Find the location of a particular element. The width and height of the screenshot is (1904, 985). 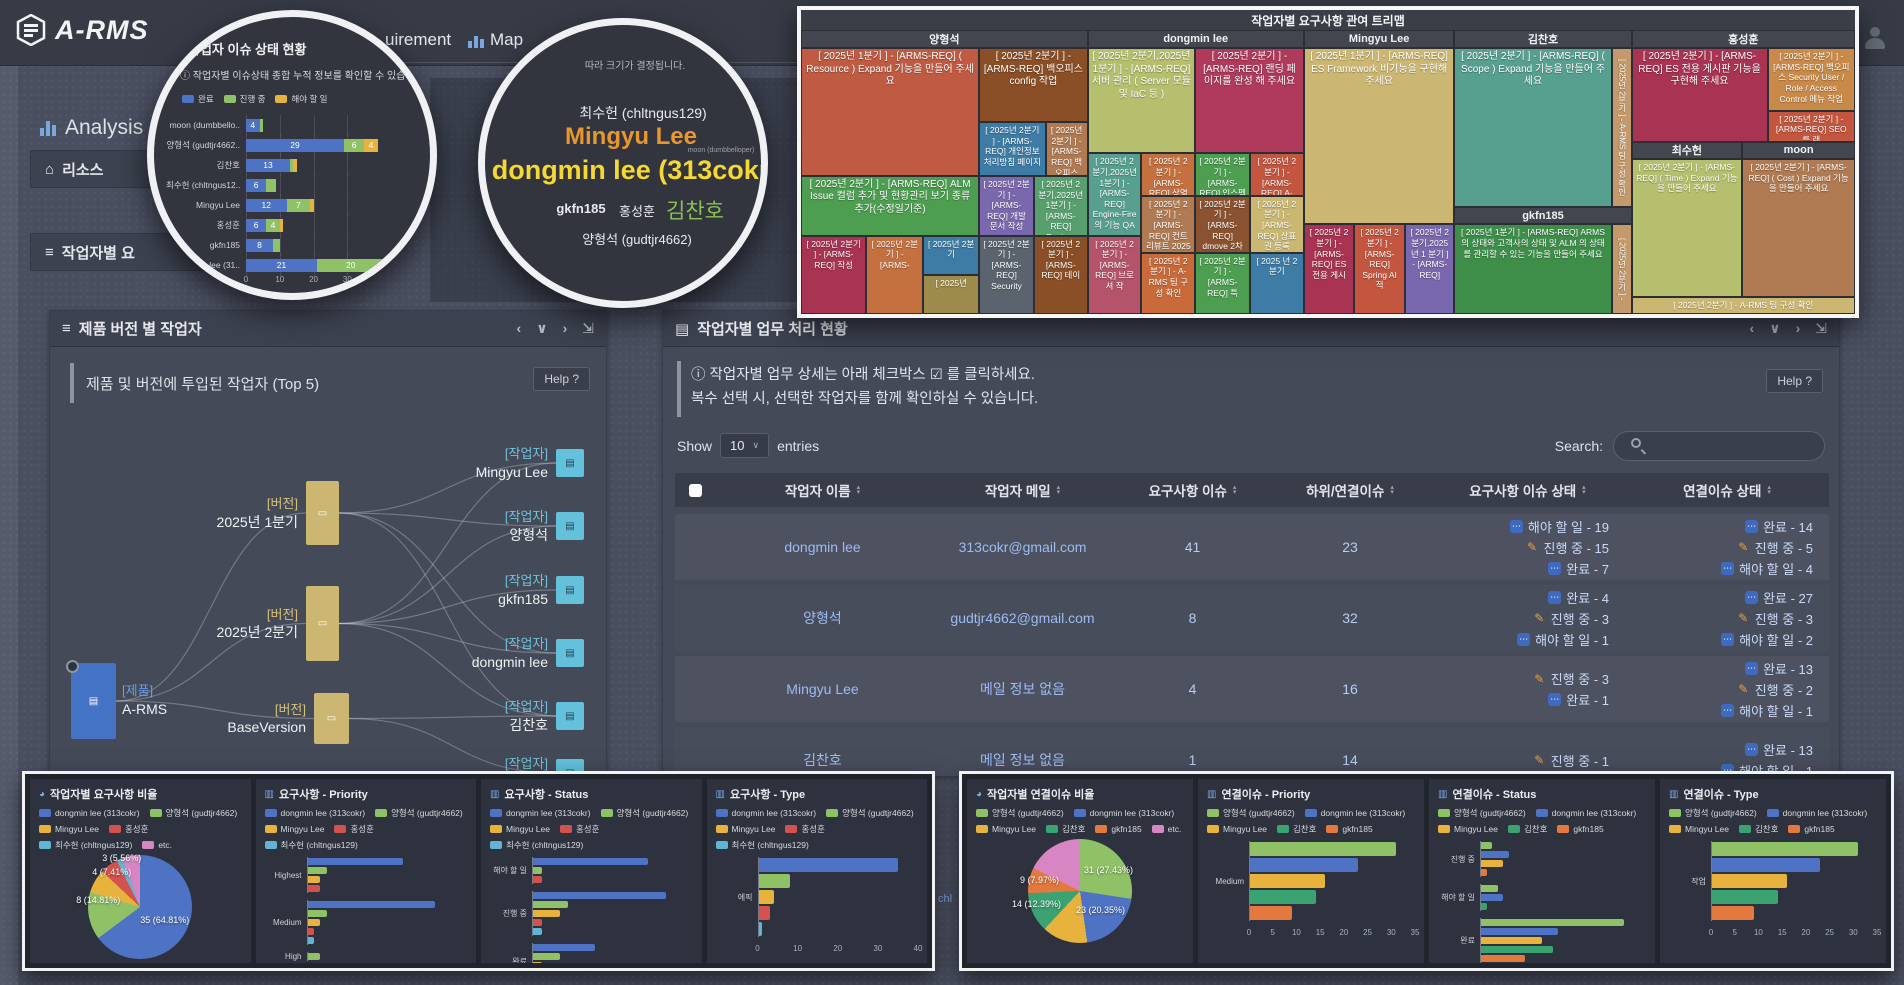

treemap-cell: [ 2025년 2분기 ] - [ARMS-REQ] 브로셔 작 is located at coordinates (1114, 274).